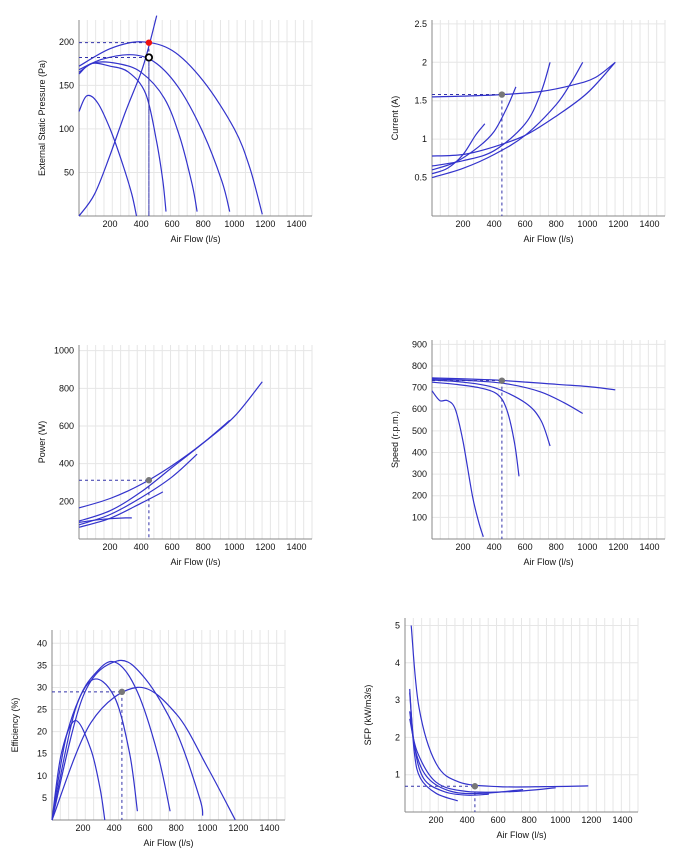 This screenshot has width=684, height=864. Describe the element at coordinates (148, 57) in the screenshot. I see `required-duty-point` at that location.